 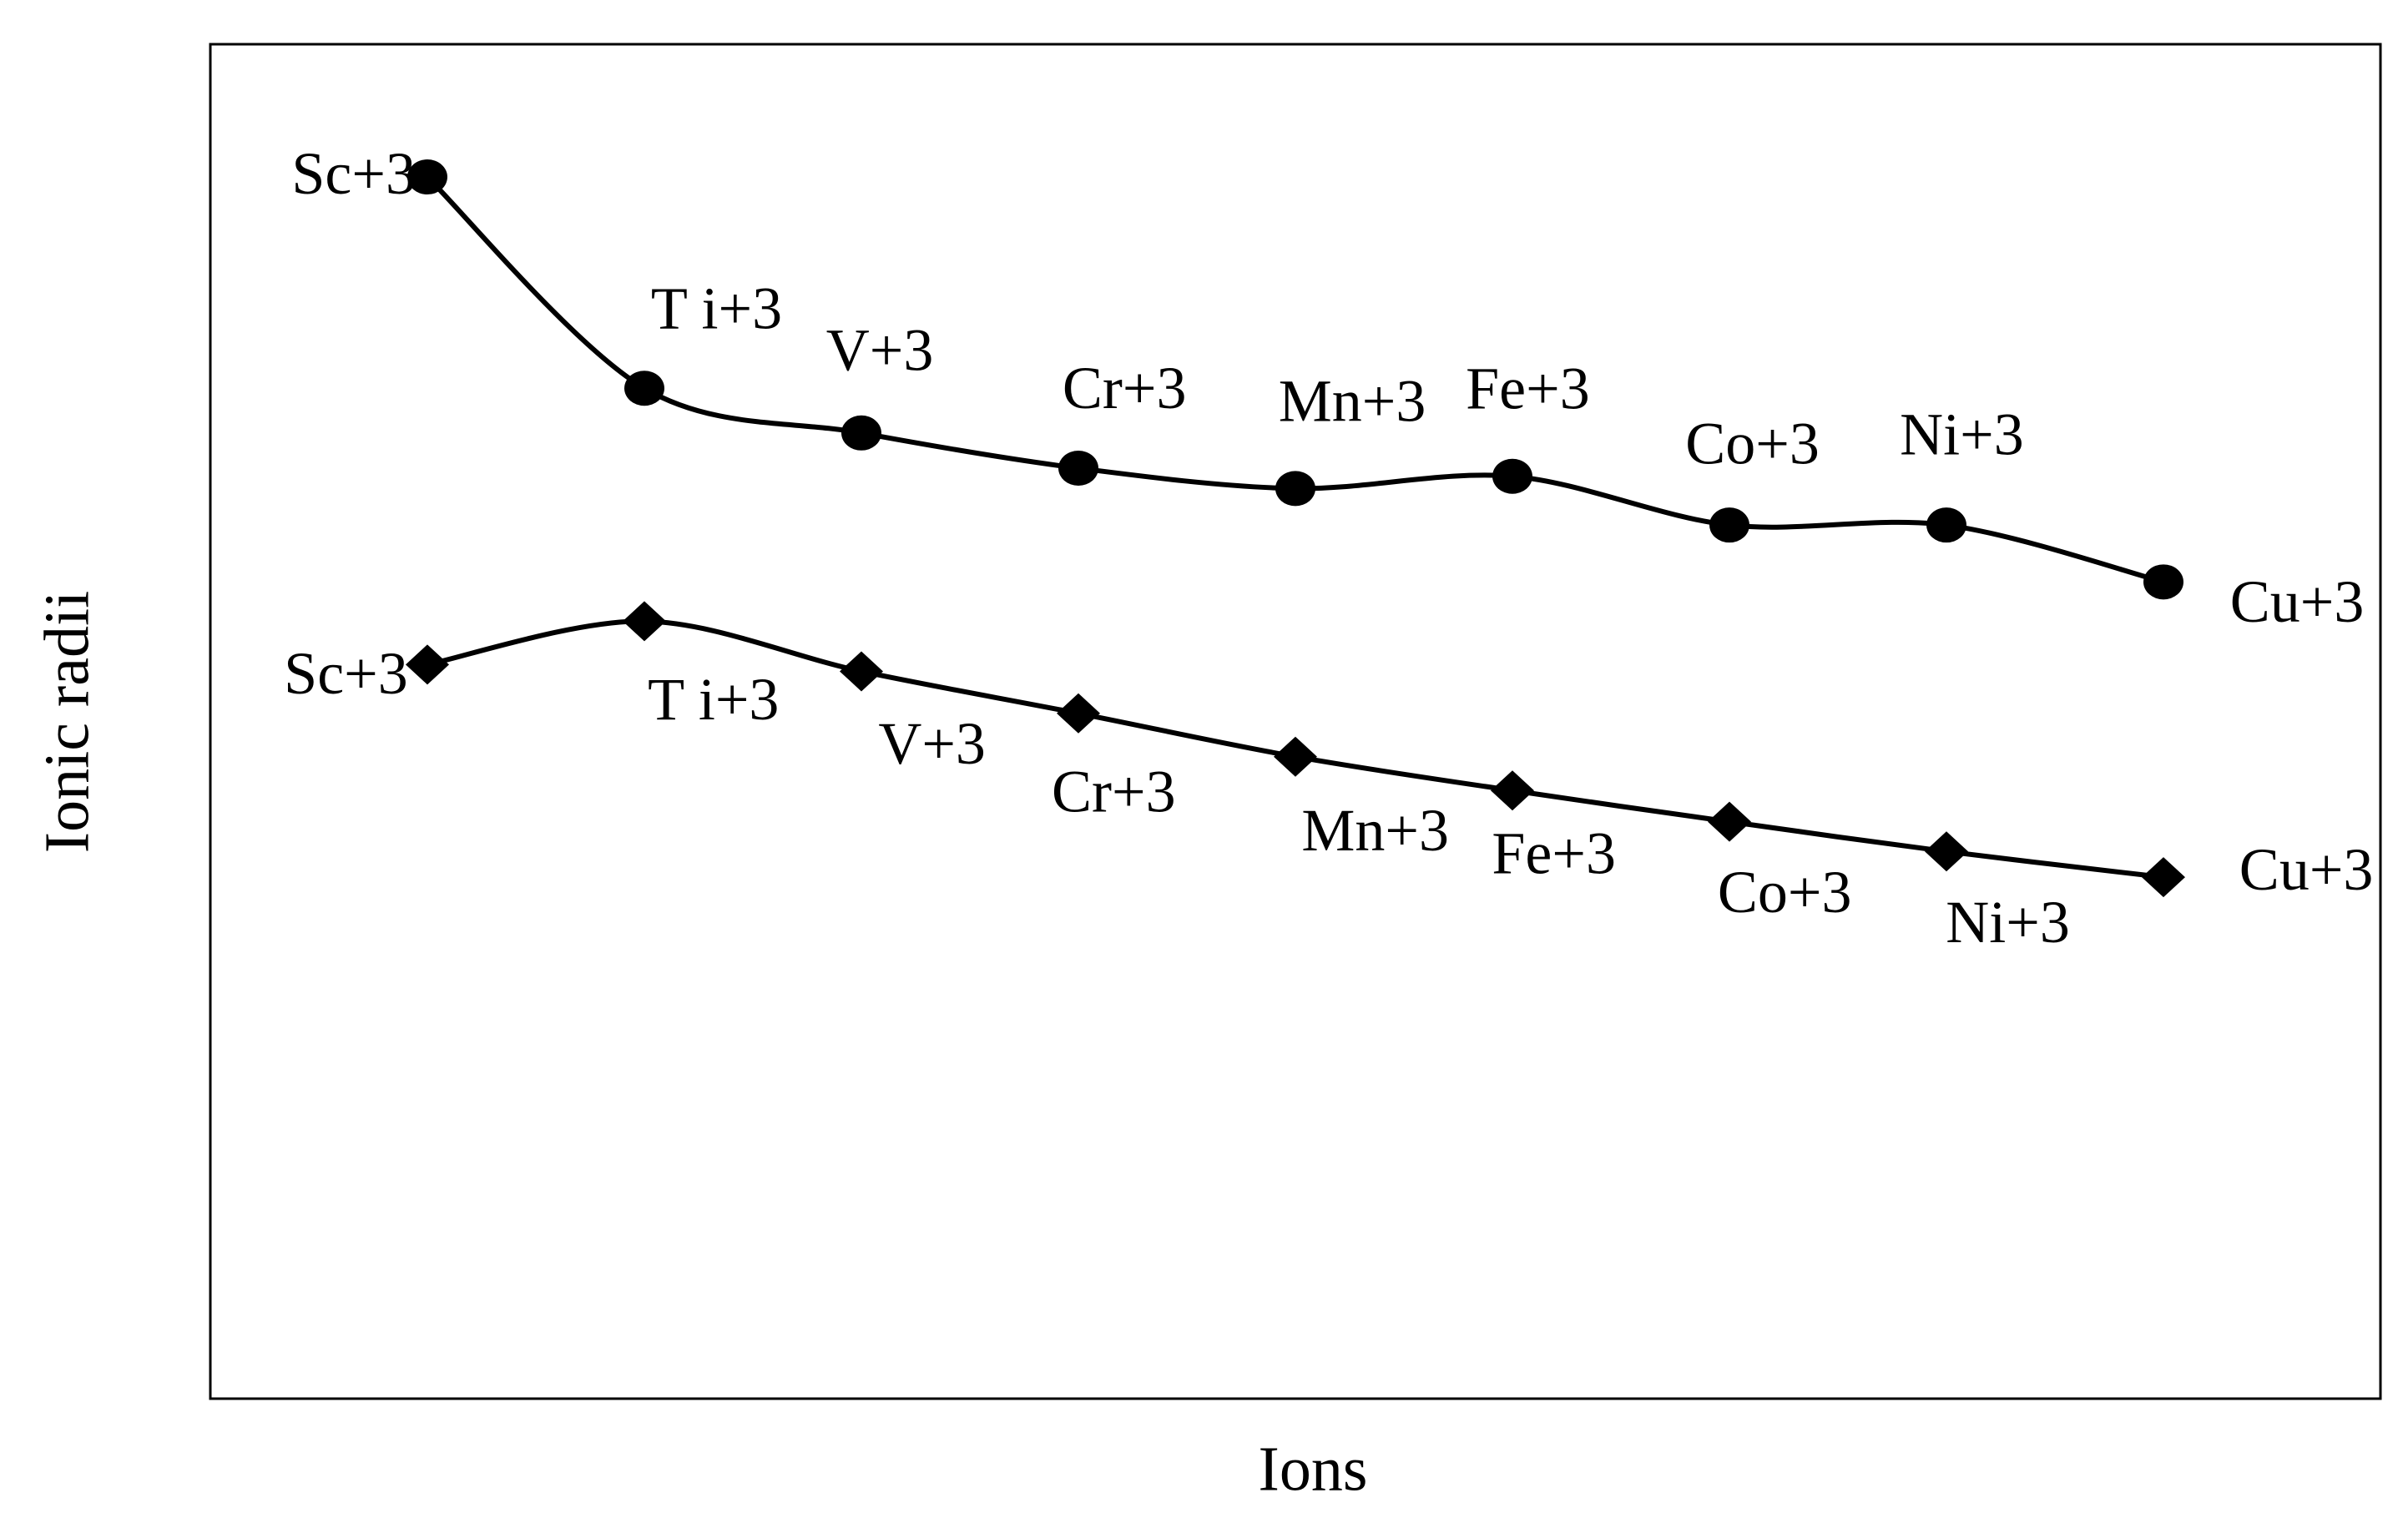 What do you see at coordinates (1313, 1469) in the screenshot?
I see `x-axis-label: Ions` at bounding box center [1313, 1469].